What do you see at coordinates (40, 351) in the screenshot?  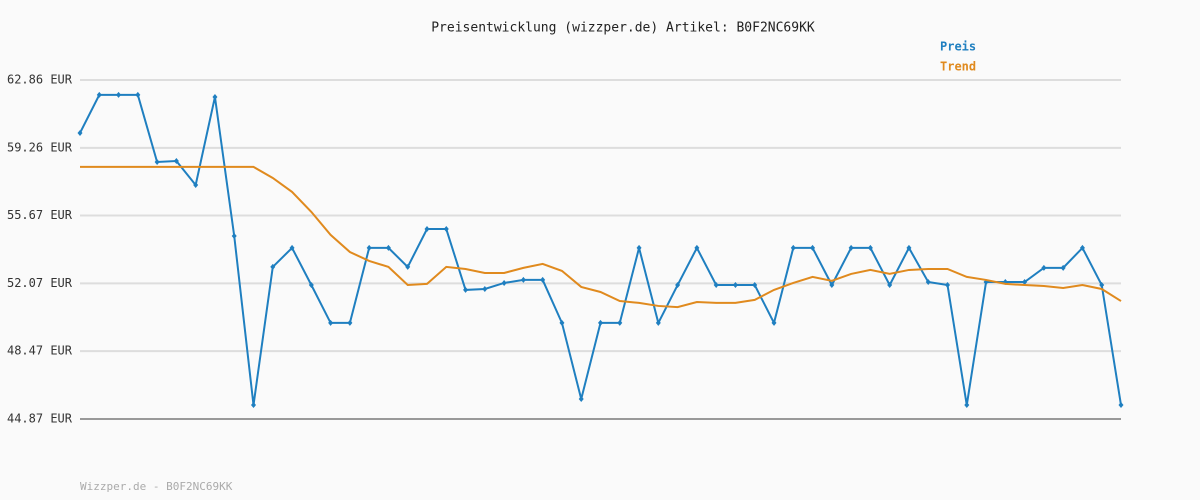 I see `y-tick-label: 48.47 EUR` at bounding box center [40, 351].